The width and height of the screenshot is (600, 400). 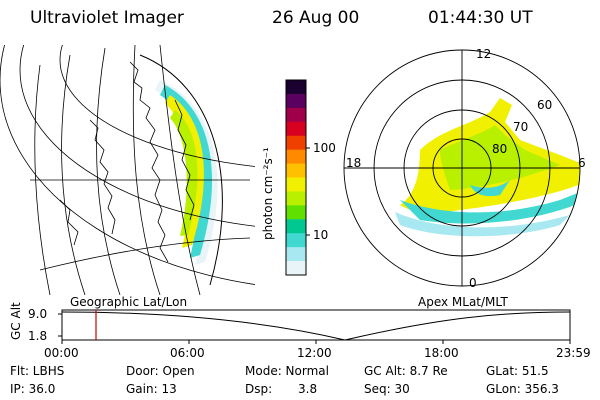 I want to click on polar-aurora, so click(x=487, y=167).